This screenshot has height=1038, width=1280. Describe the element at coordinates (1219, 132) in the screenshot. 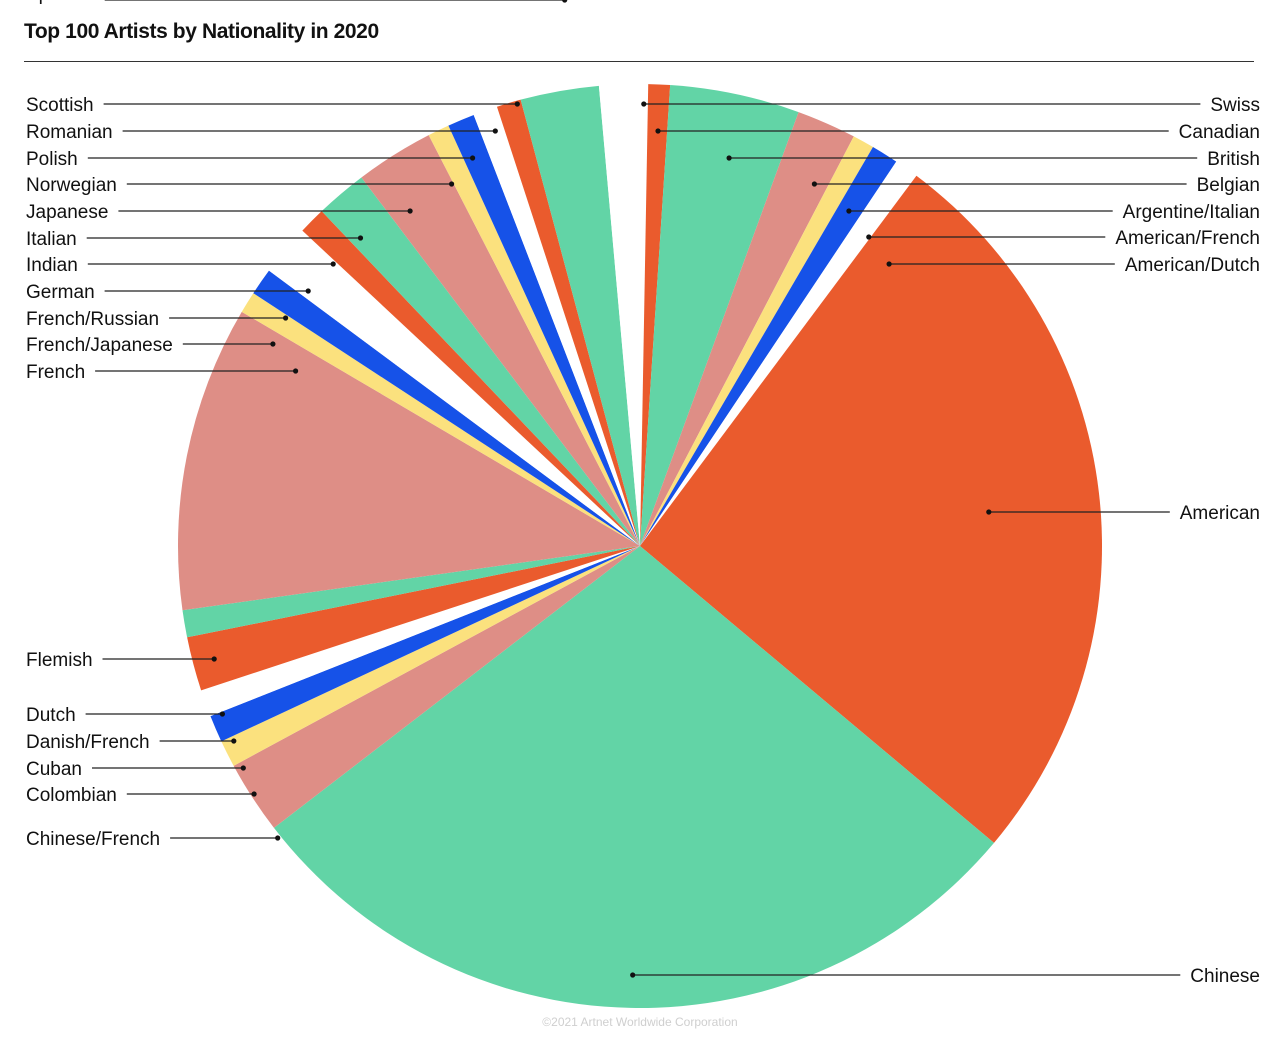

I see `slice-label-canadian: Canadian` at that location.